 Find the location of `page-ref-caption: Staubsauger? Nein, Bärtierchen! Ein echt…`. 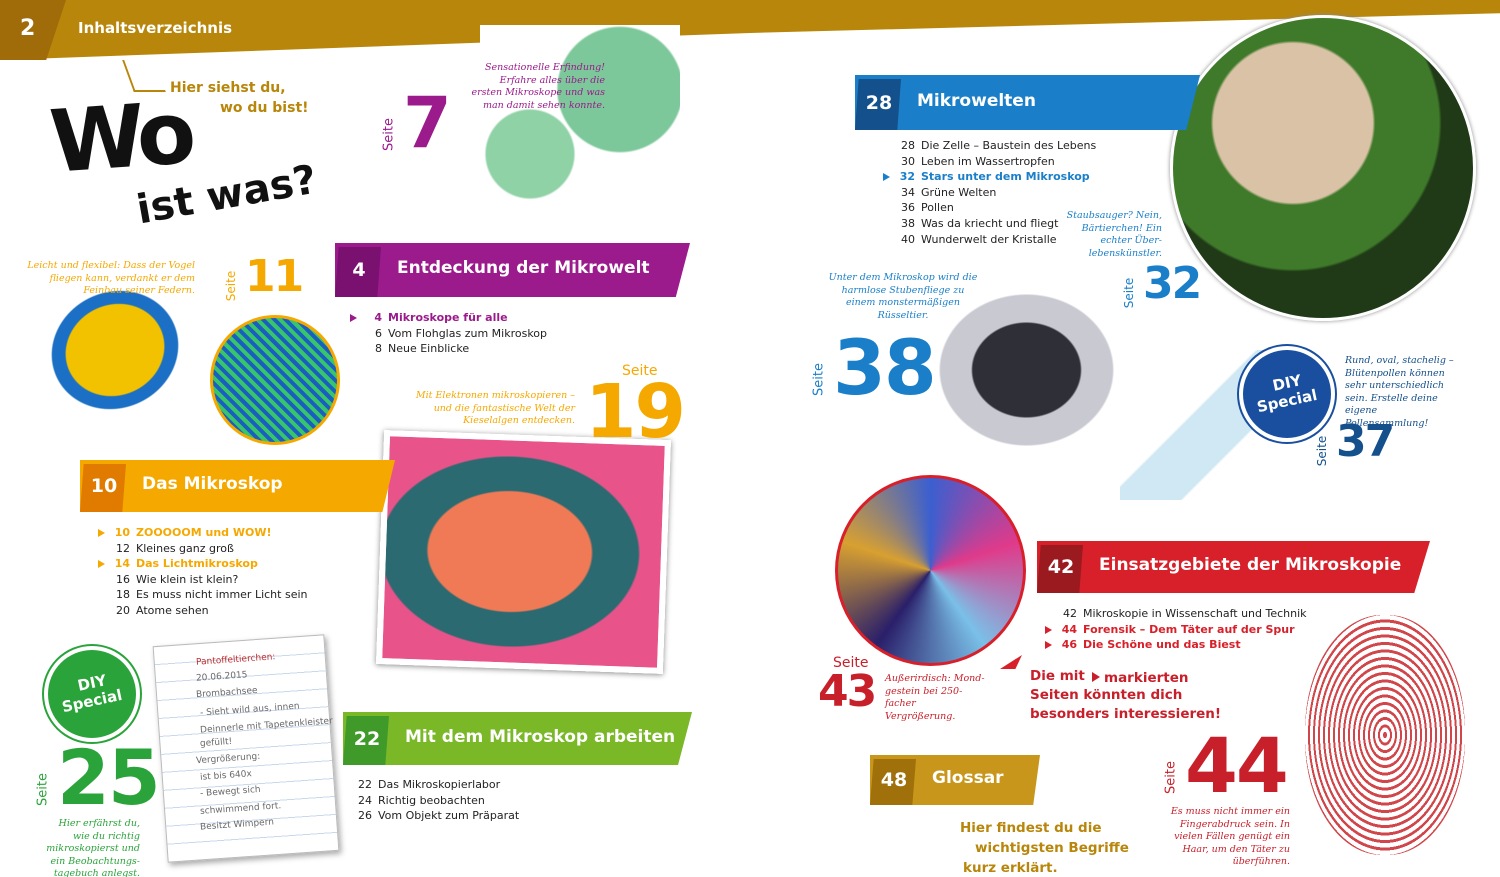

page-ref-caption: Staubsauger? Nein, Bärtierchen! Ein echt… is located at coordinates (1114, 234).